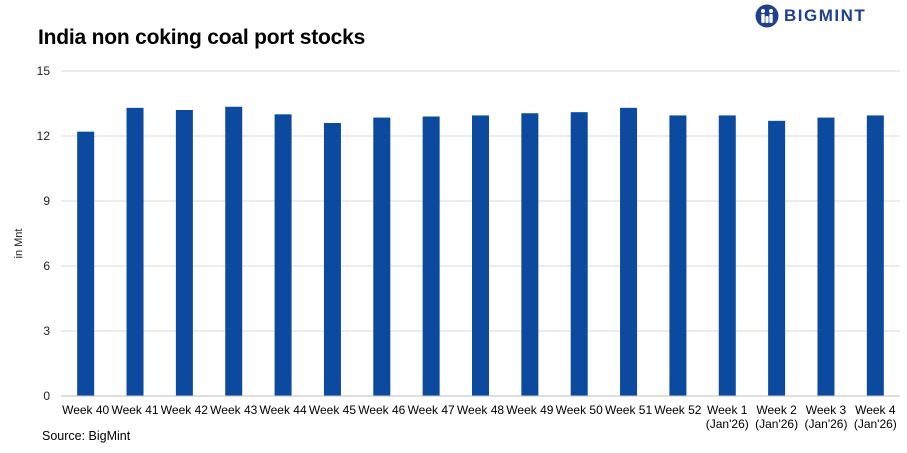  I want to click on x-tick-label: Week 44, so click(283, 410).